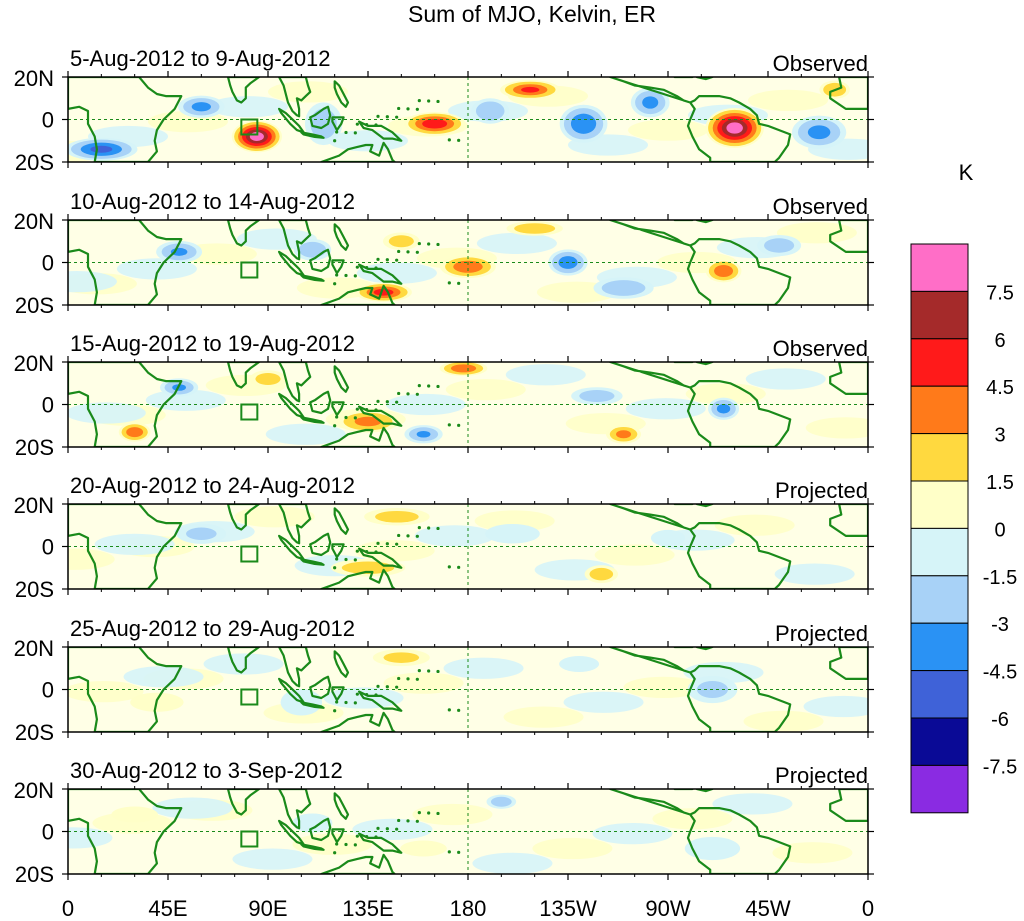 This screenshot has height=921, width=1024. I want to click on panel-kind: Observed, so click(820, 348).